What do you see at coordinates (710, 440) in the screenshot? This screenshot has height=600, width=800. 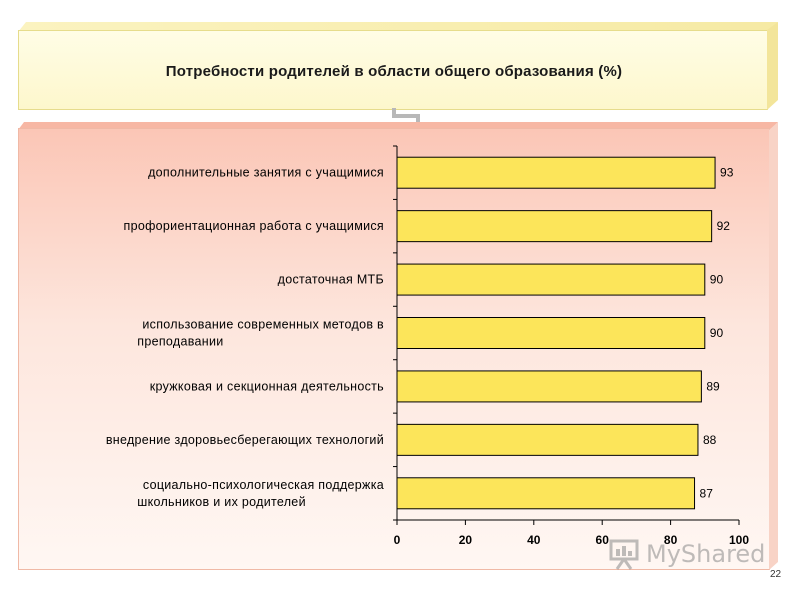 I see `bar-value-label: 88` at bounding box center [710, 440].